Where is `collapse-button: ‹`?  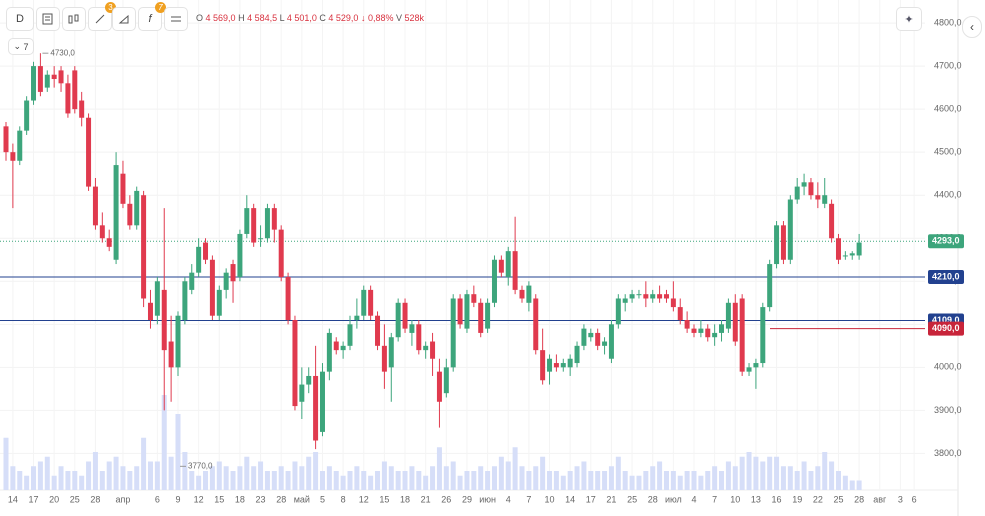
collapse-button: ‹ is located at coordinates (972, 27).